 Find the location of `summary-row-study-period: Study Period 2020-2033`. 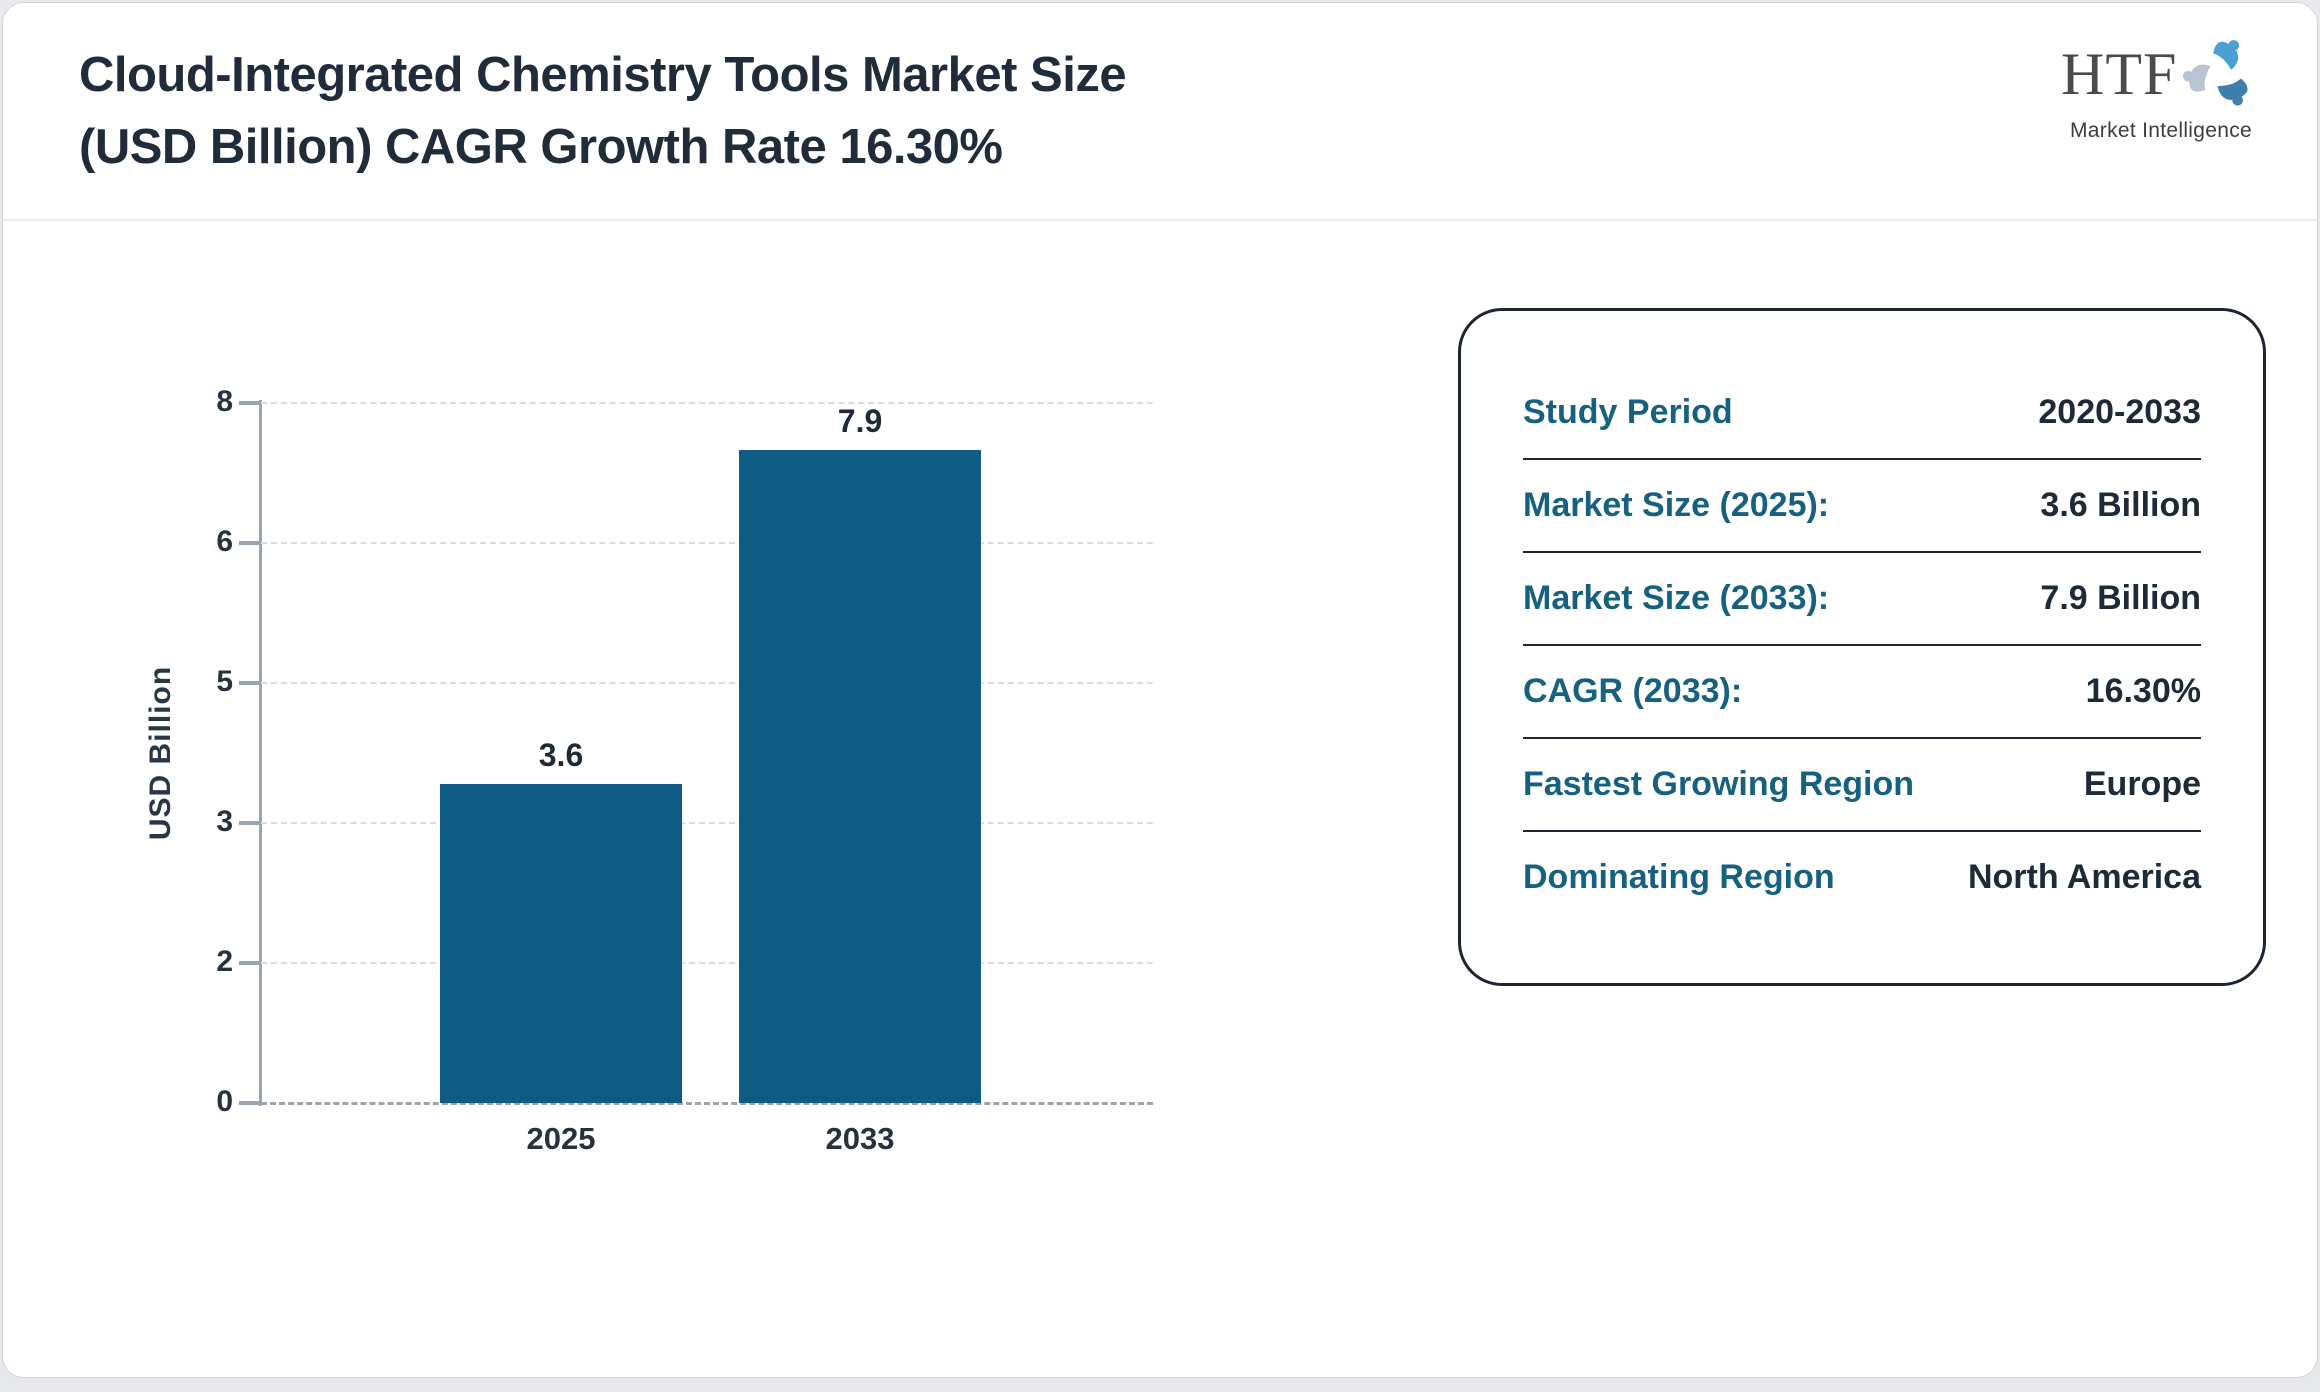

summary-row-study-period: Study Period 2020-2033 is located at coordinates (1862, 413).